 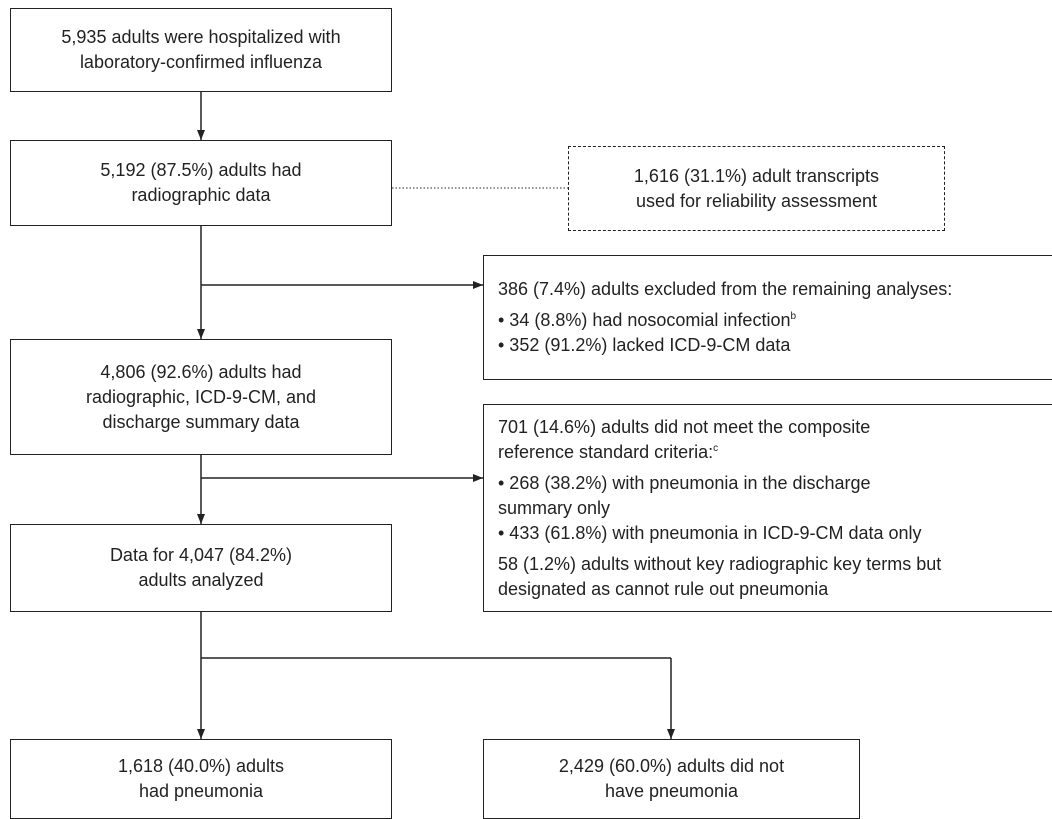 I want to click on node-line: designated as cannot rule out pneumonia, so click(x=775, y=589).